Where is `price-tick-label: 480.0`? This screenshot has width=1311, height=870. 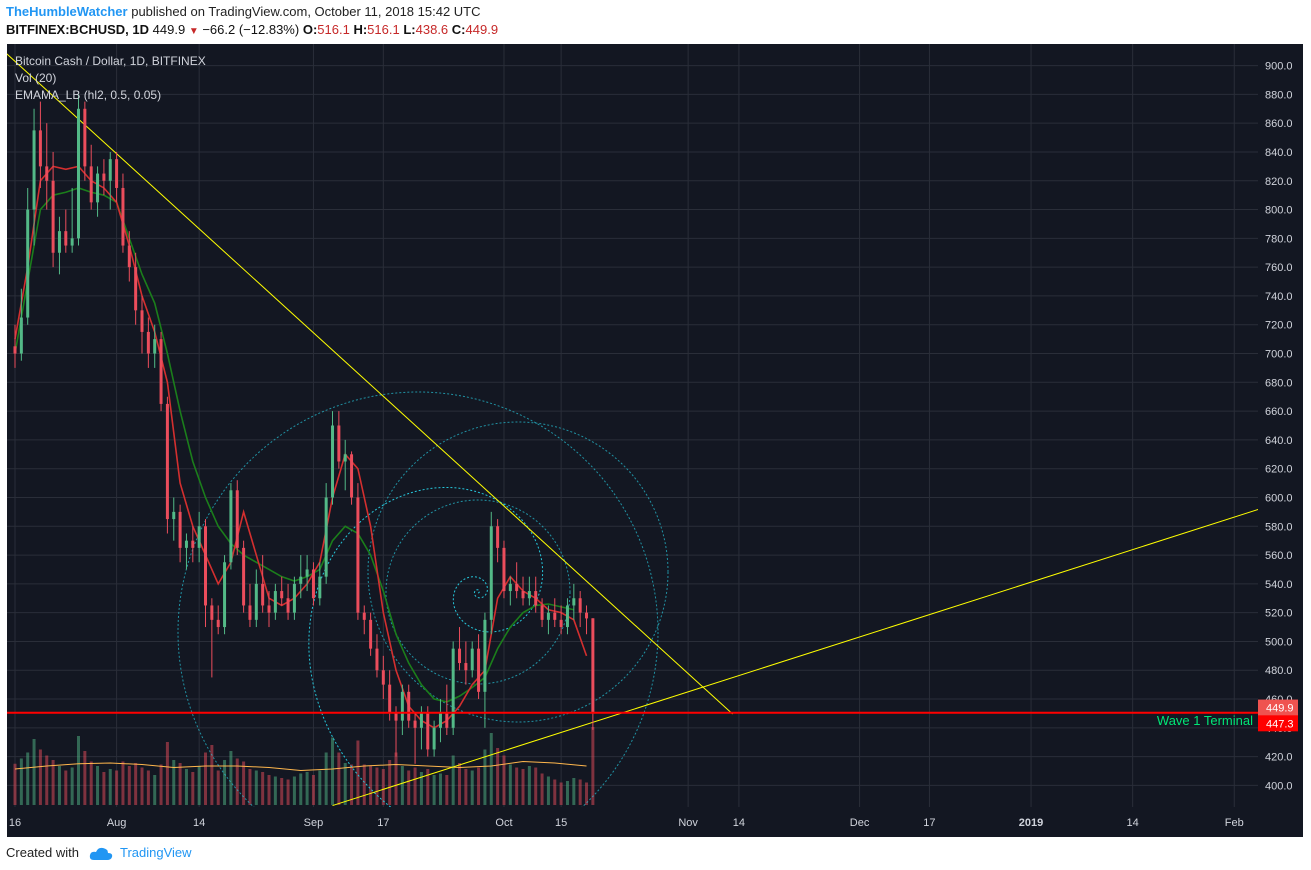
price-tick-label: 480.0 is located at coordinates (1279, 671).